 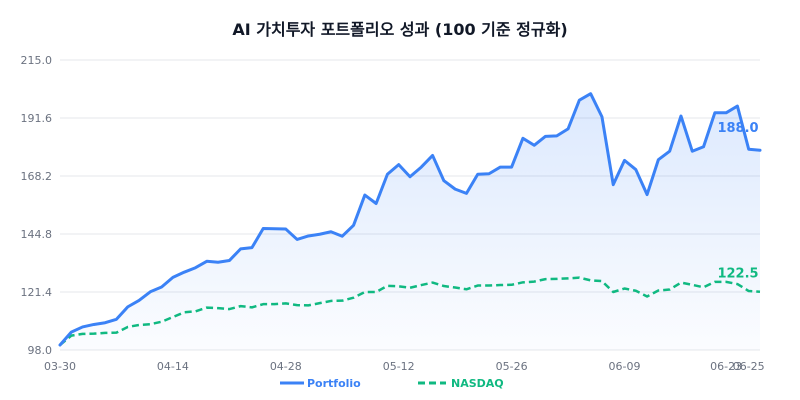 I want to click on portfolio-end-label: 188.0, so click(x=737, y=128).